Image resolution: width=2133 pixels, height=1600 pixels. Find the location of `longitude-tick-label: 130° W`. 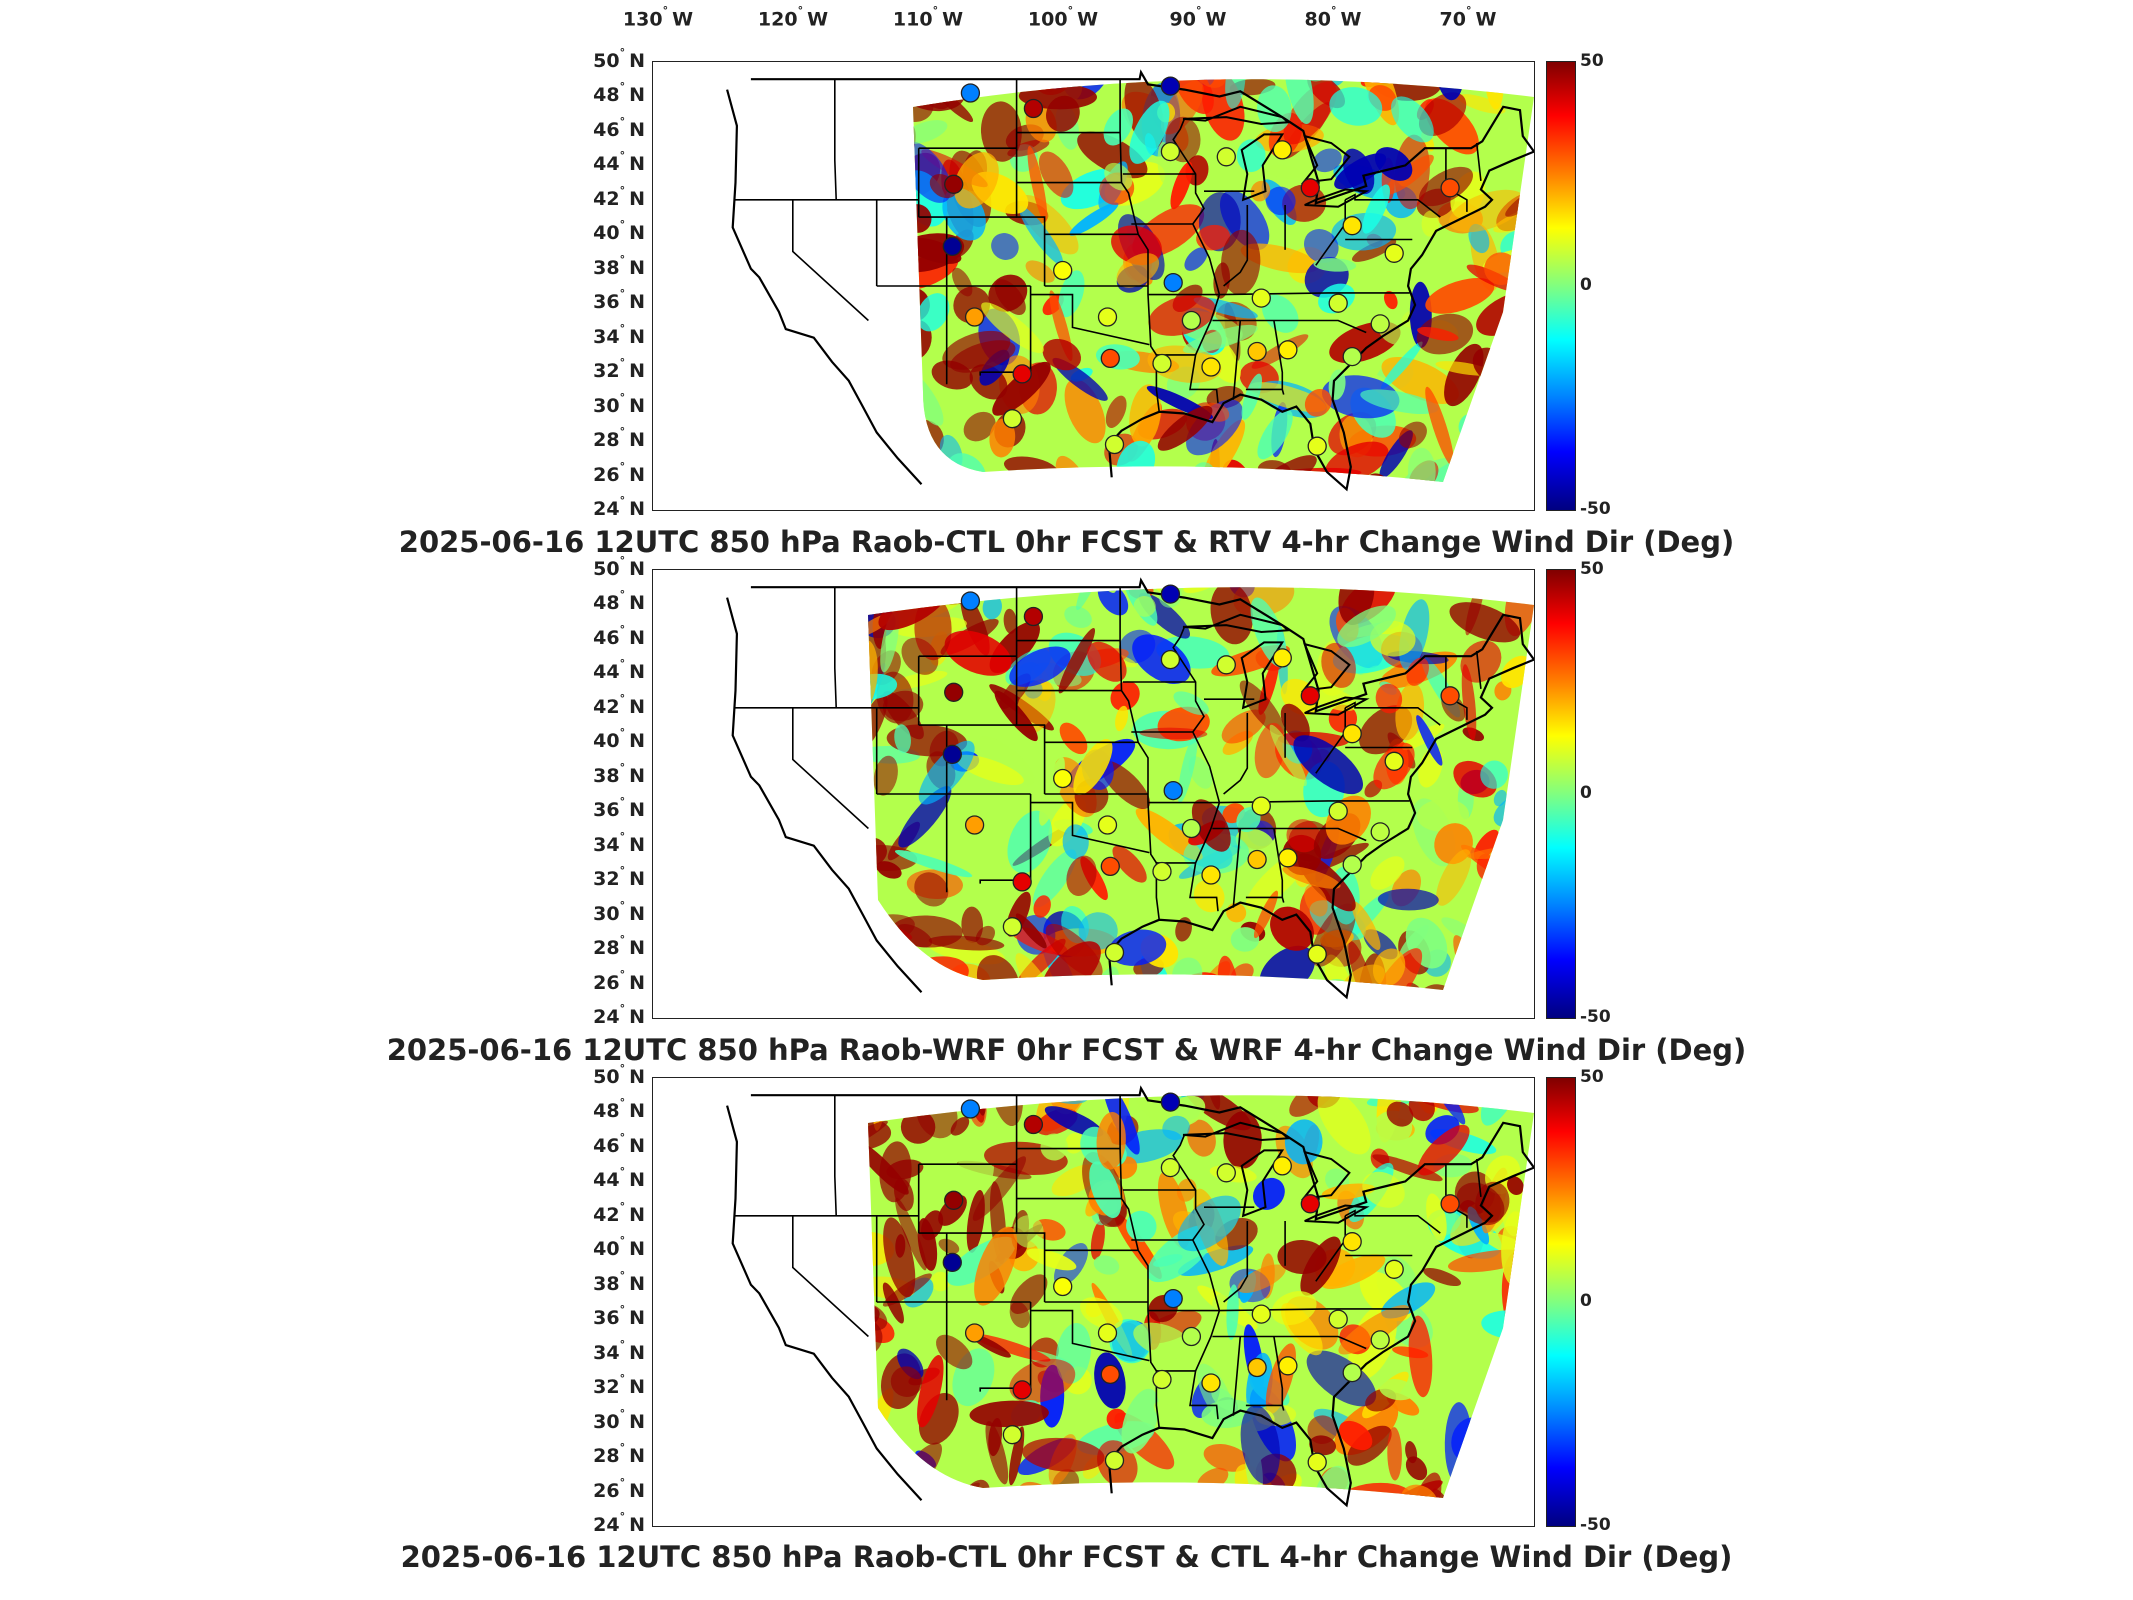

longitude-tick-label: 130° W is located at coordinates (658, 17).